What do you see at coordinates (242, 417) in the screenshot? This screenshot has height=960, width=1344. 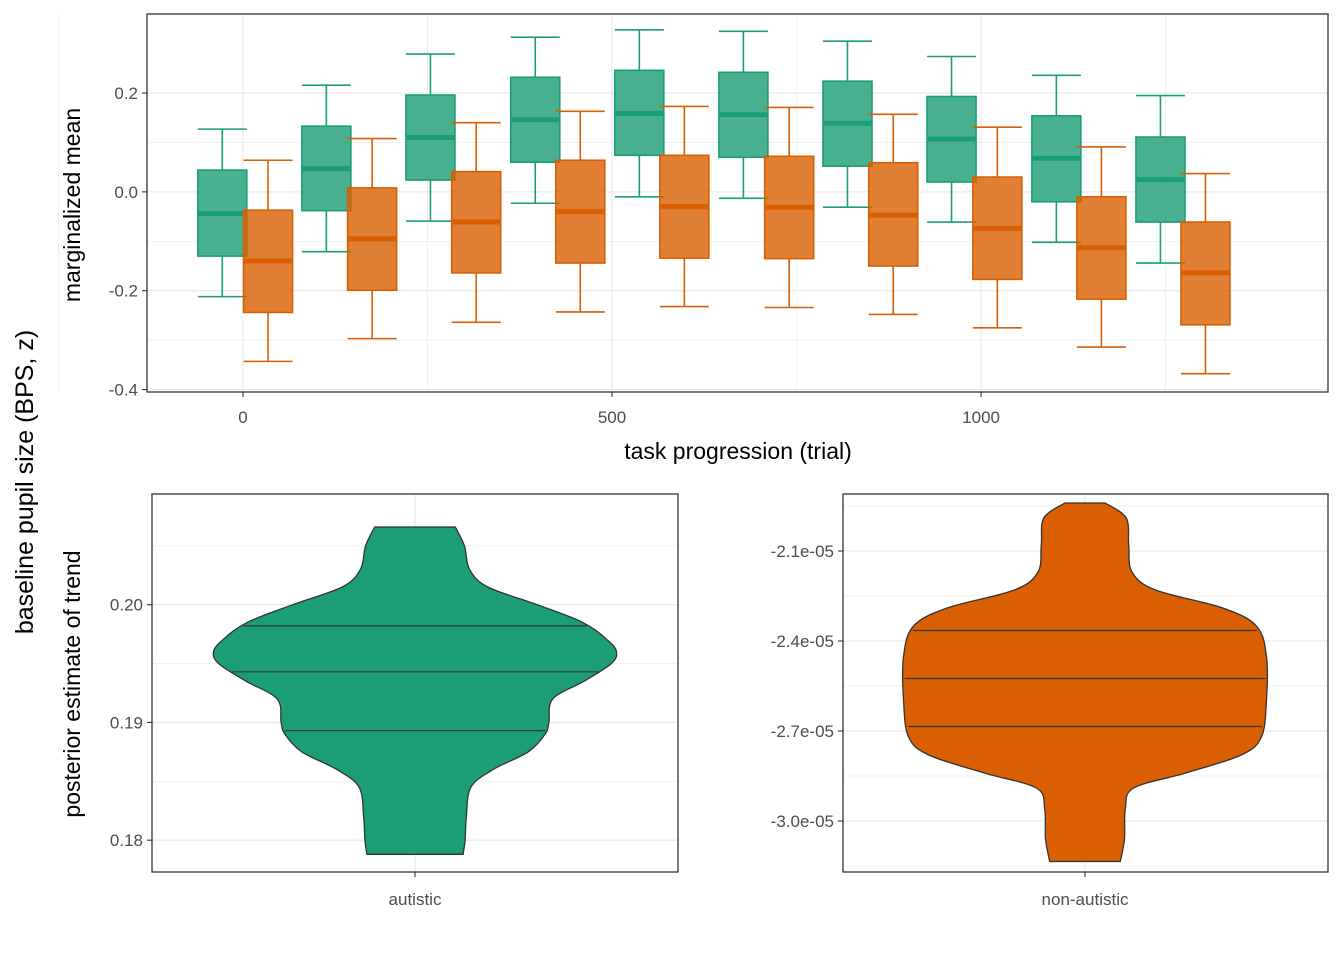 I see `x-tick-label: 0` at bounding box center [242, 417].